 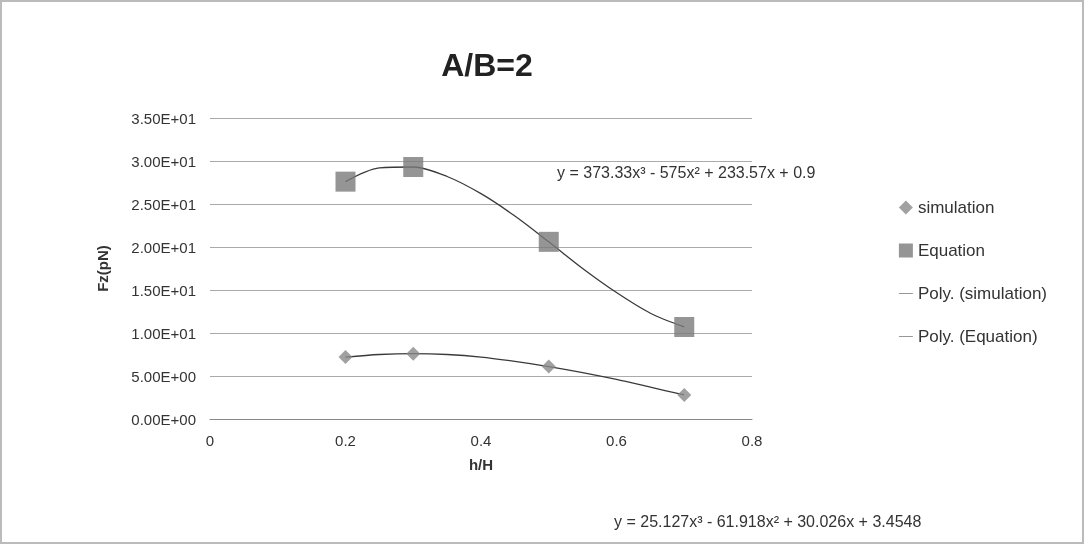 What do you see at coordinates (163, 376) in the screenshot?
I see `y-tick-label: 5.00E+00` at bounding box center [163, 376].